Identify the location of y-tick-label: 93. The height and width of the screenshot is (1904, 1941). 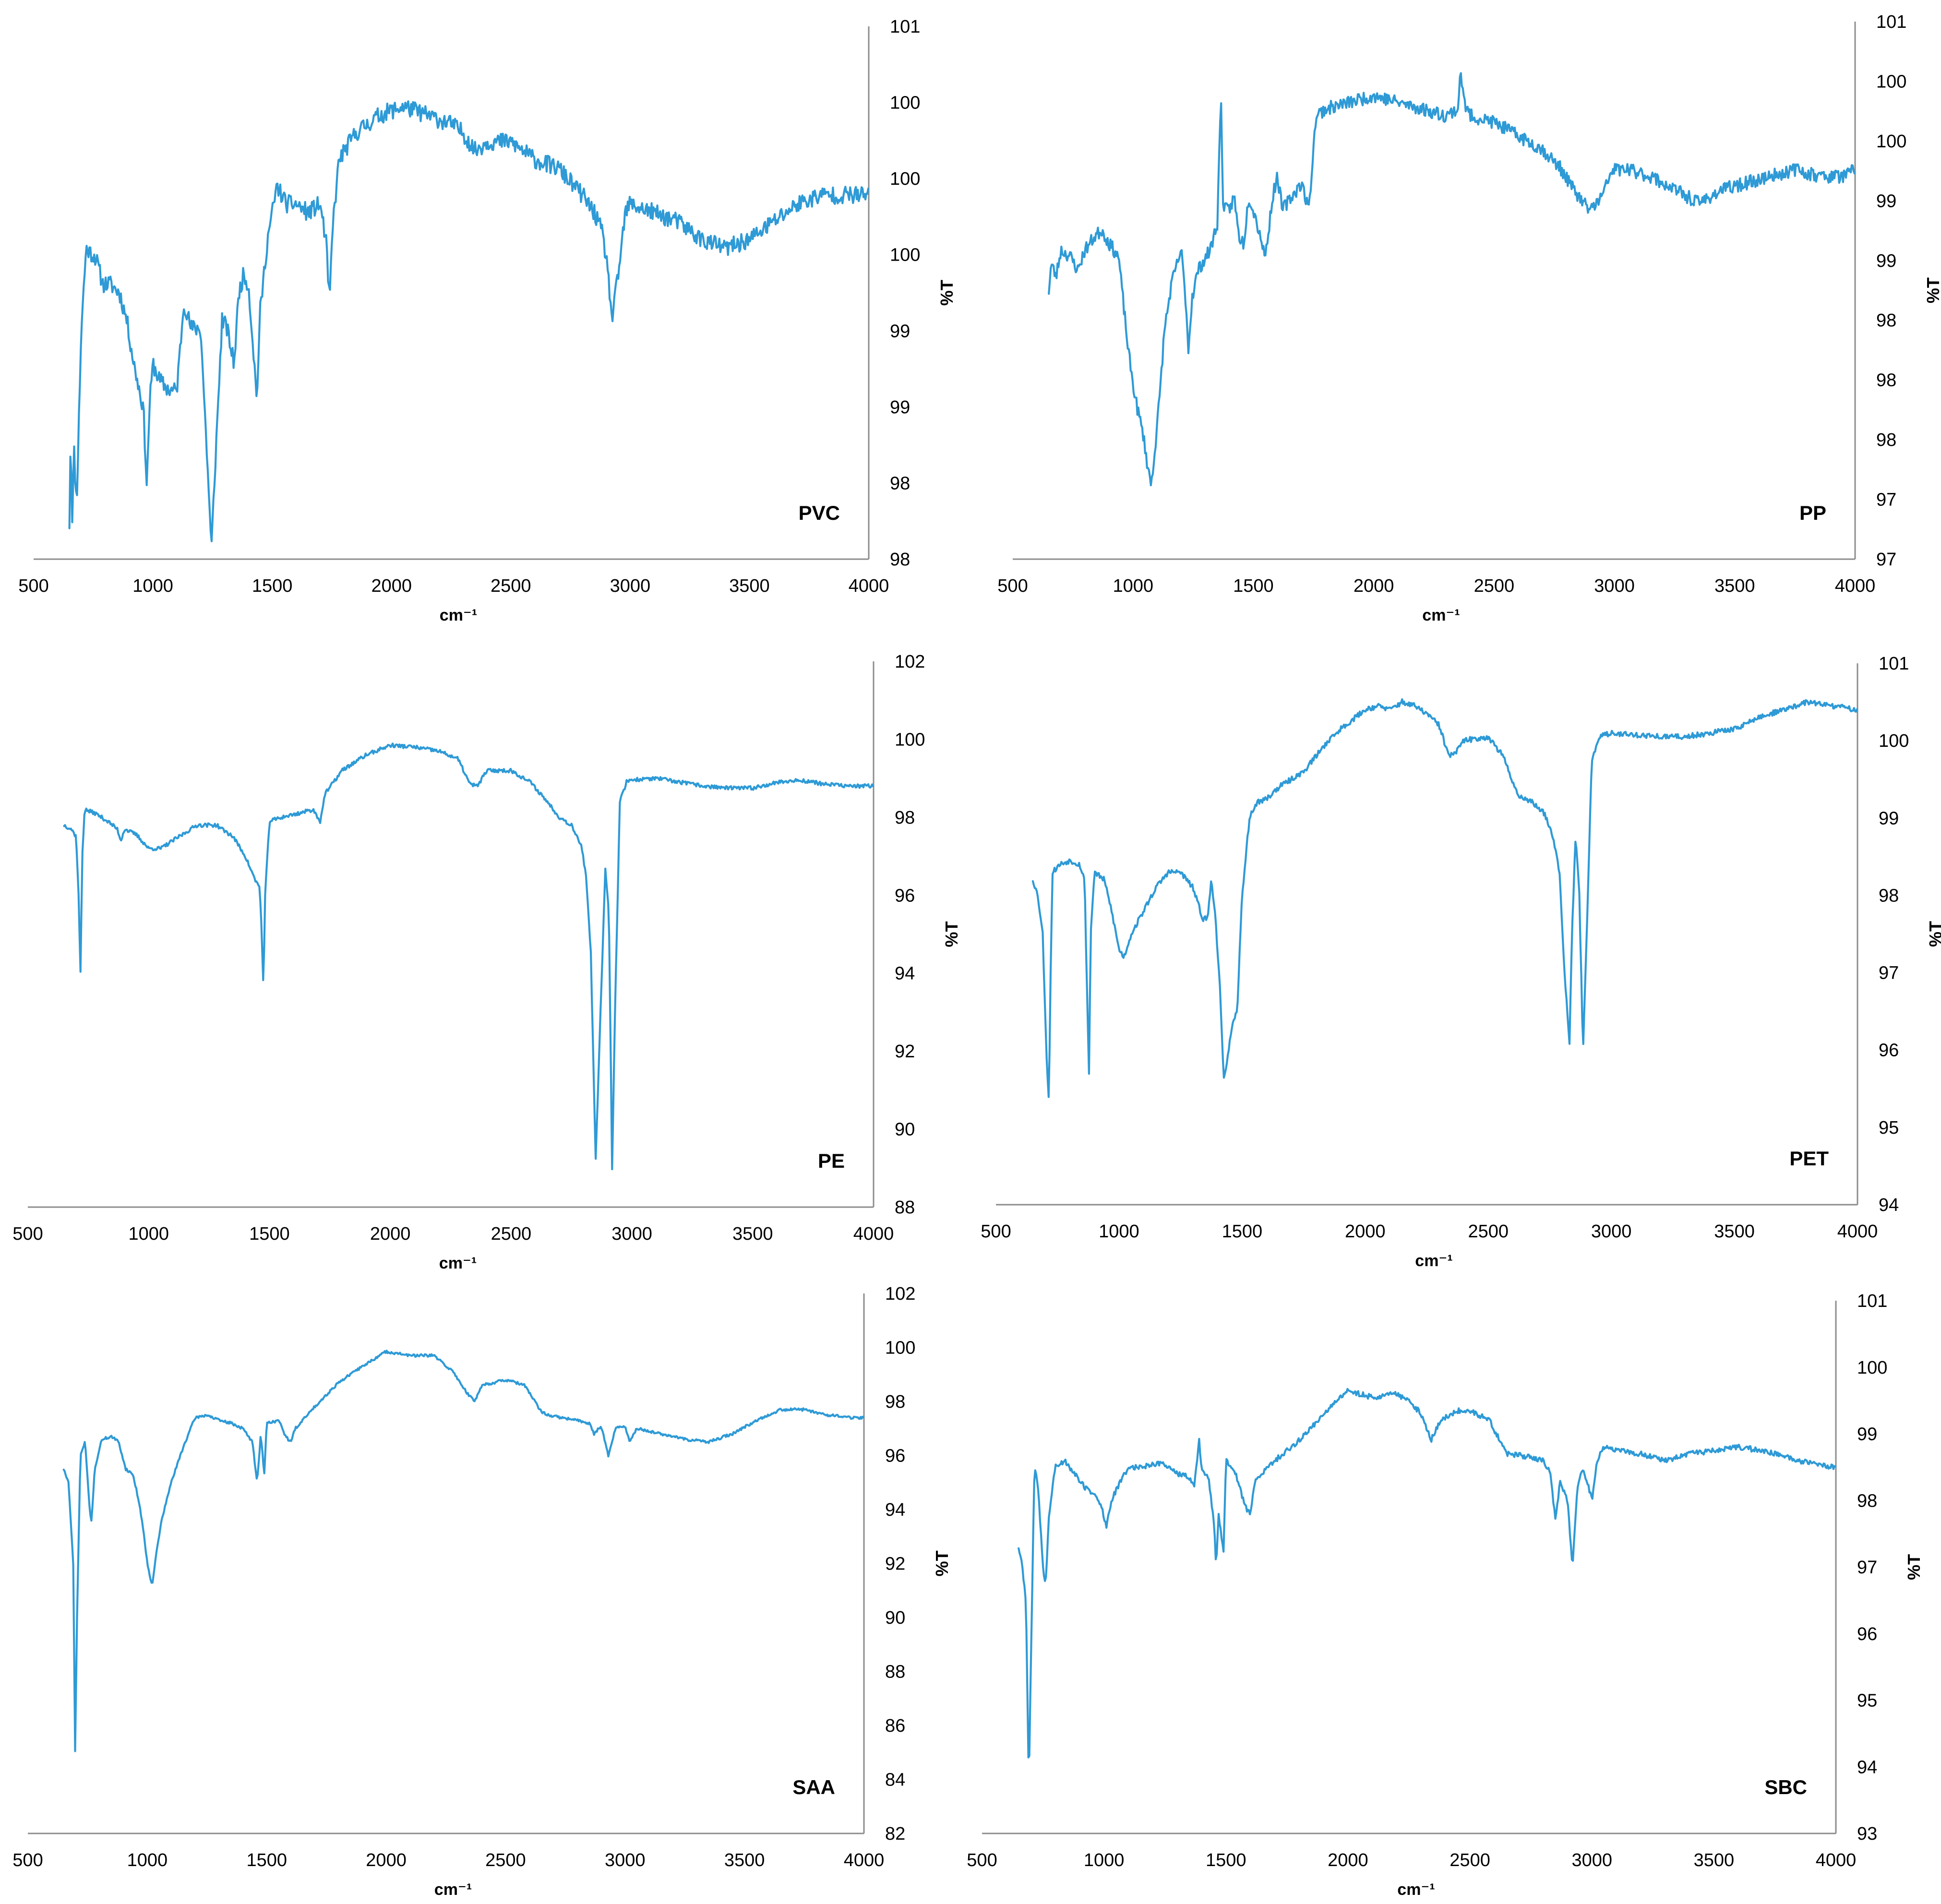
(1867, 1834).